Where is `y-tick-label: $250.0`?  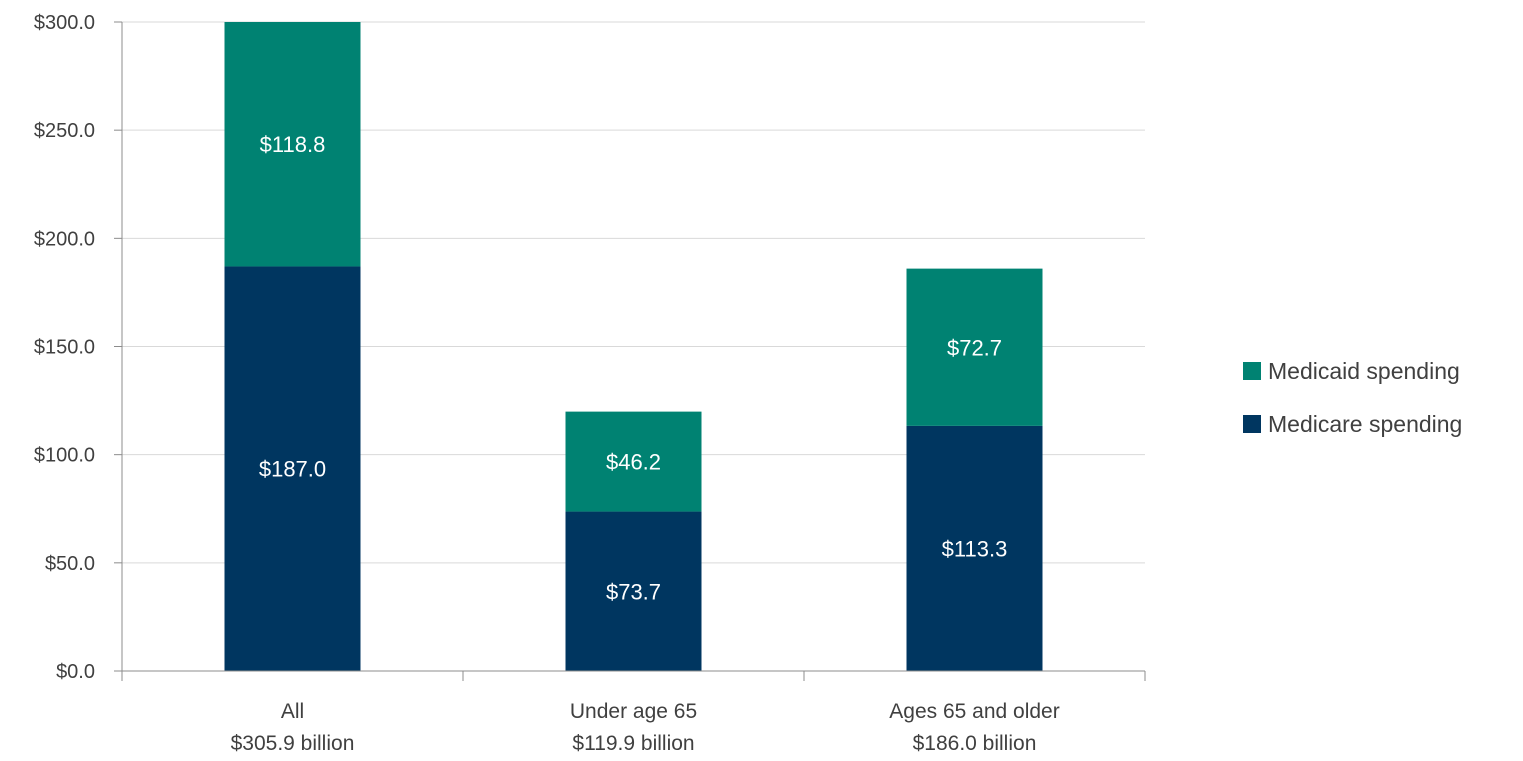
y-tick-label: $250.0 is located at coordinates (64, 131).